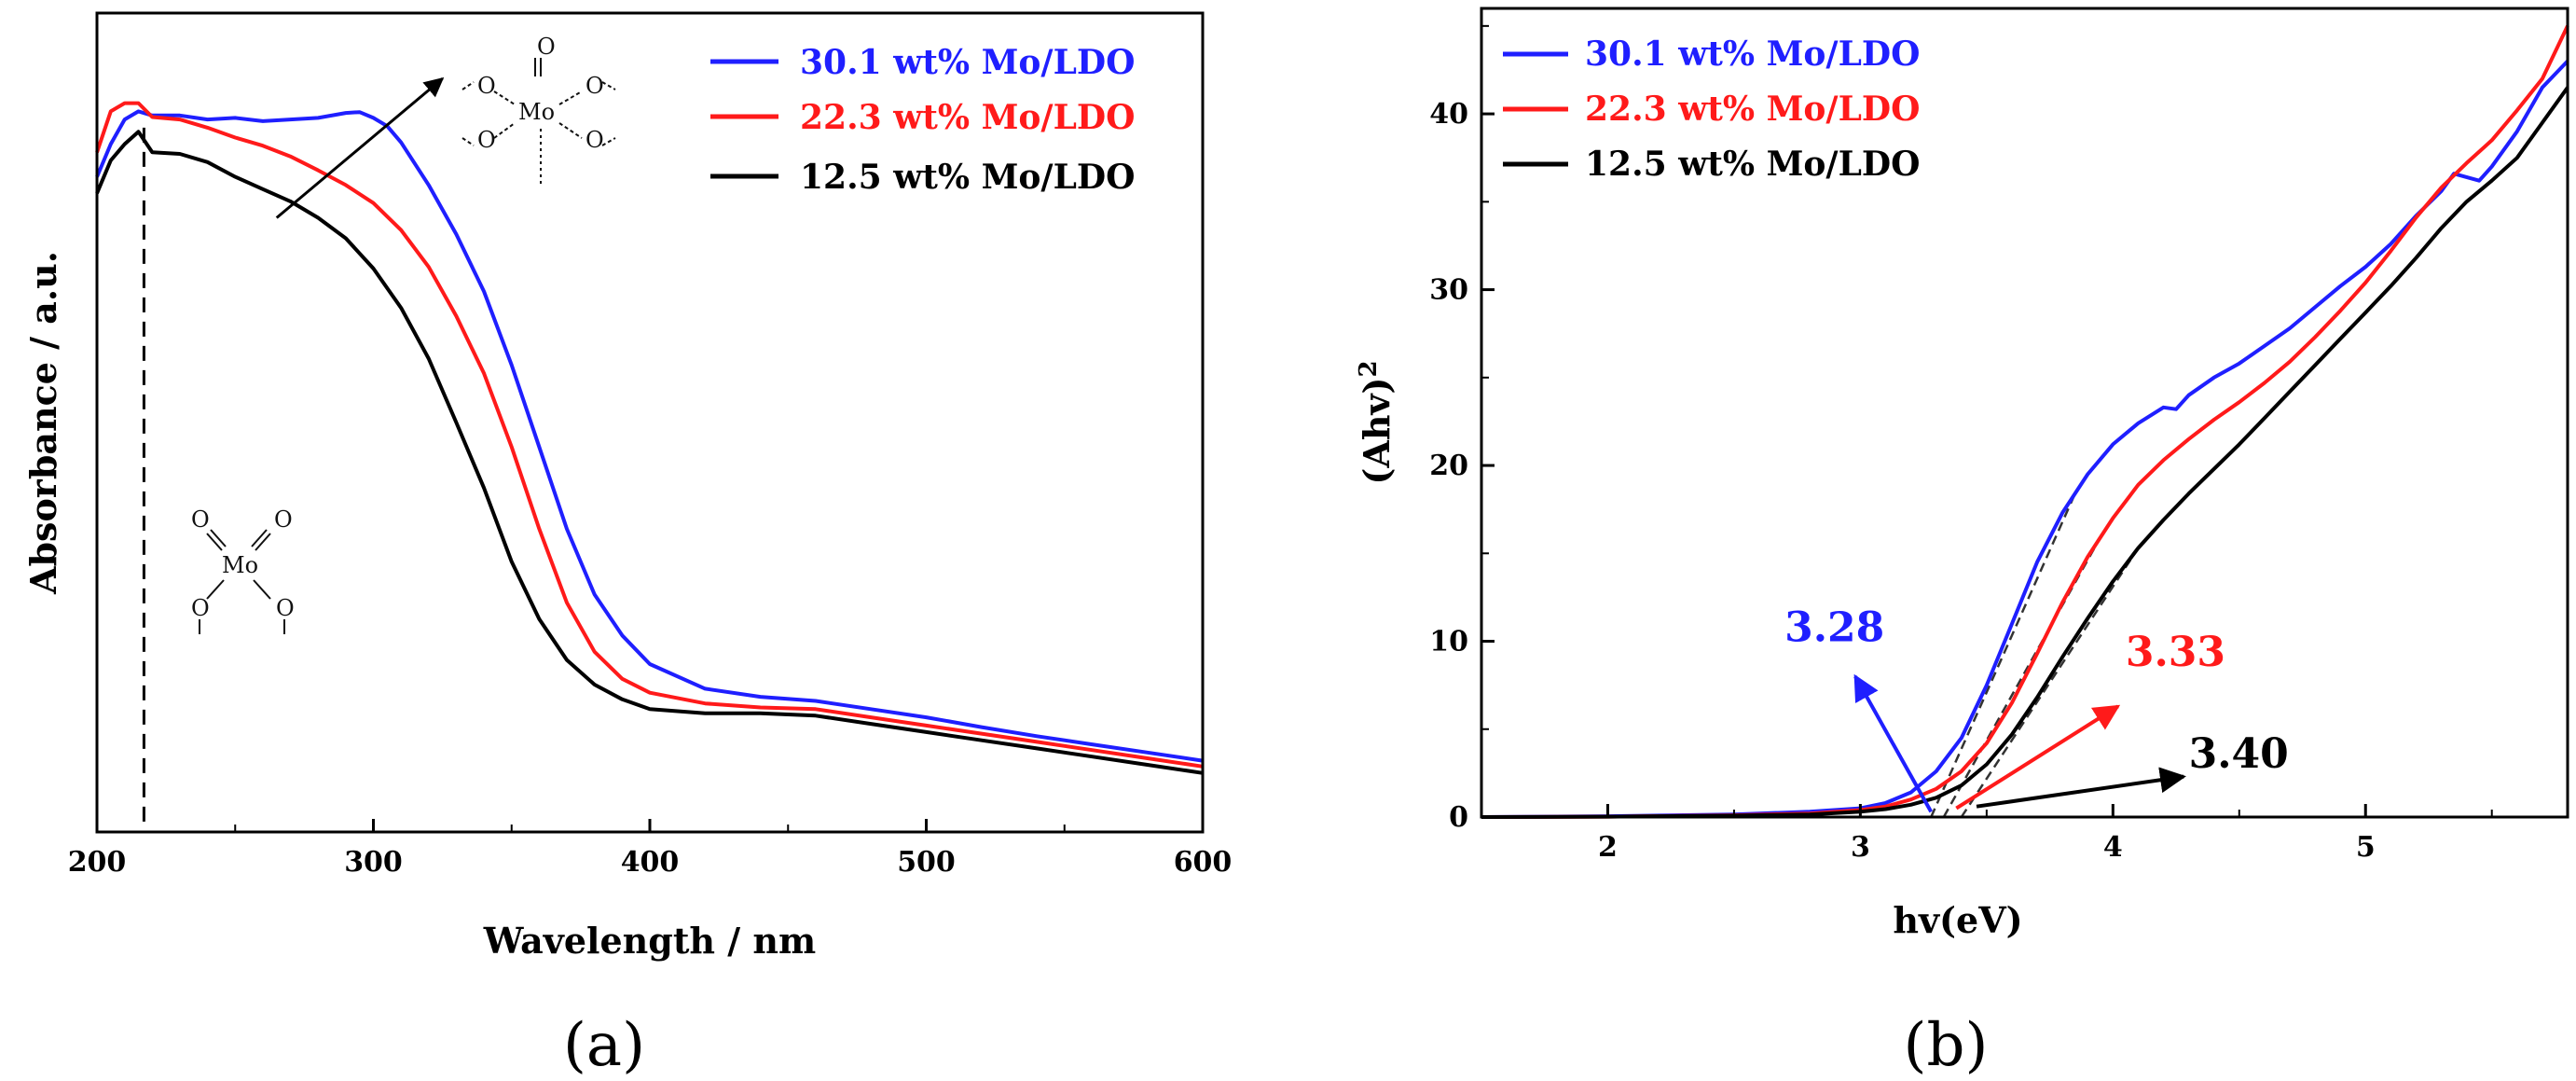 The image size is (2576, 1081). I want to click on atom-o-top: O, so click(546, 47).